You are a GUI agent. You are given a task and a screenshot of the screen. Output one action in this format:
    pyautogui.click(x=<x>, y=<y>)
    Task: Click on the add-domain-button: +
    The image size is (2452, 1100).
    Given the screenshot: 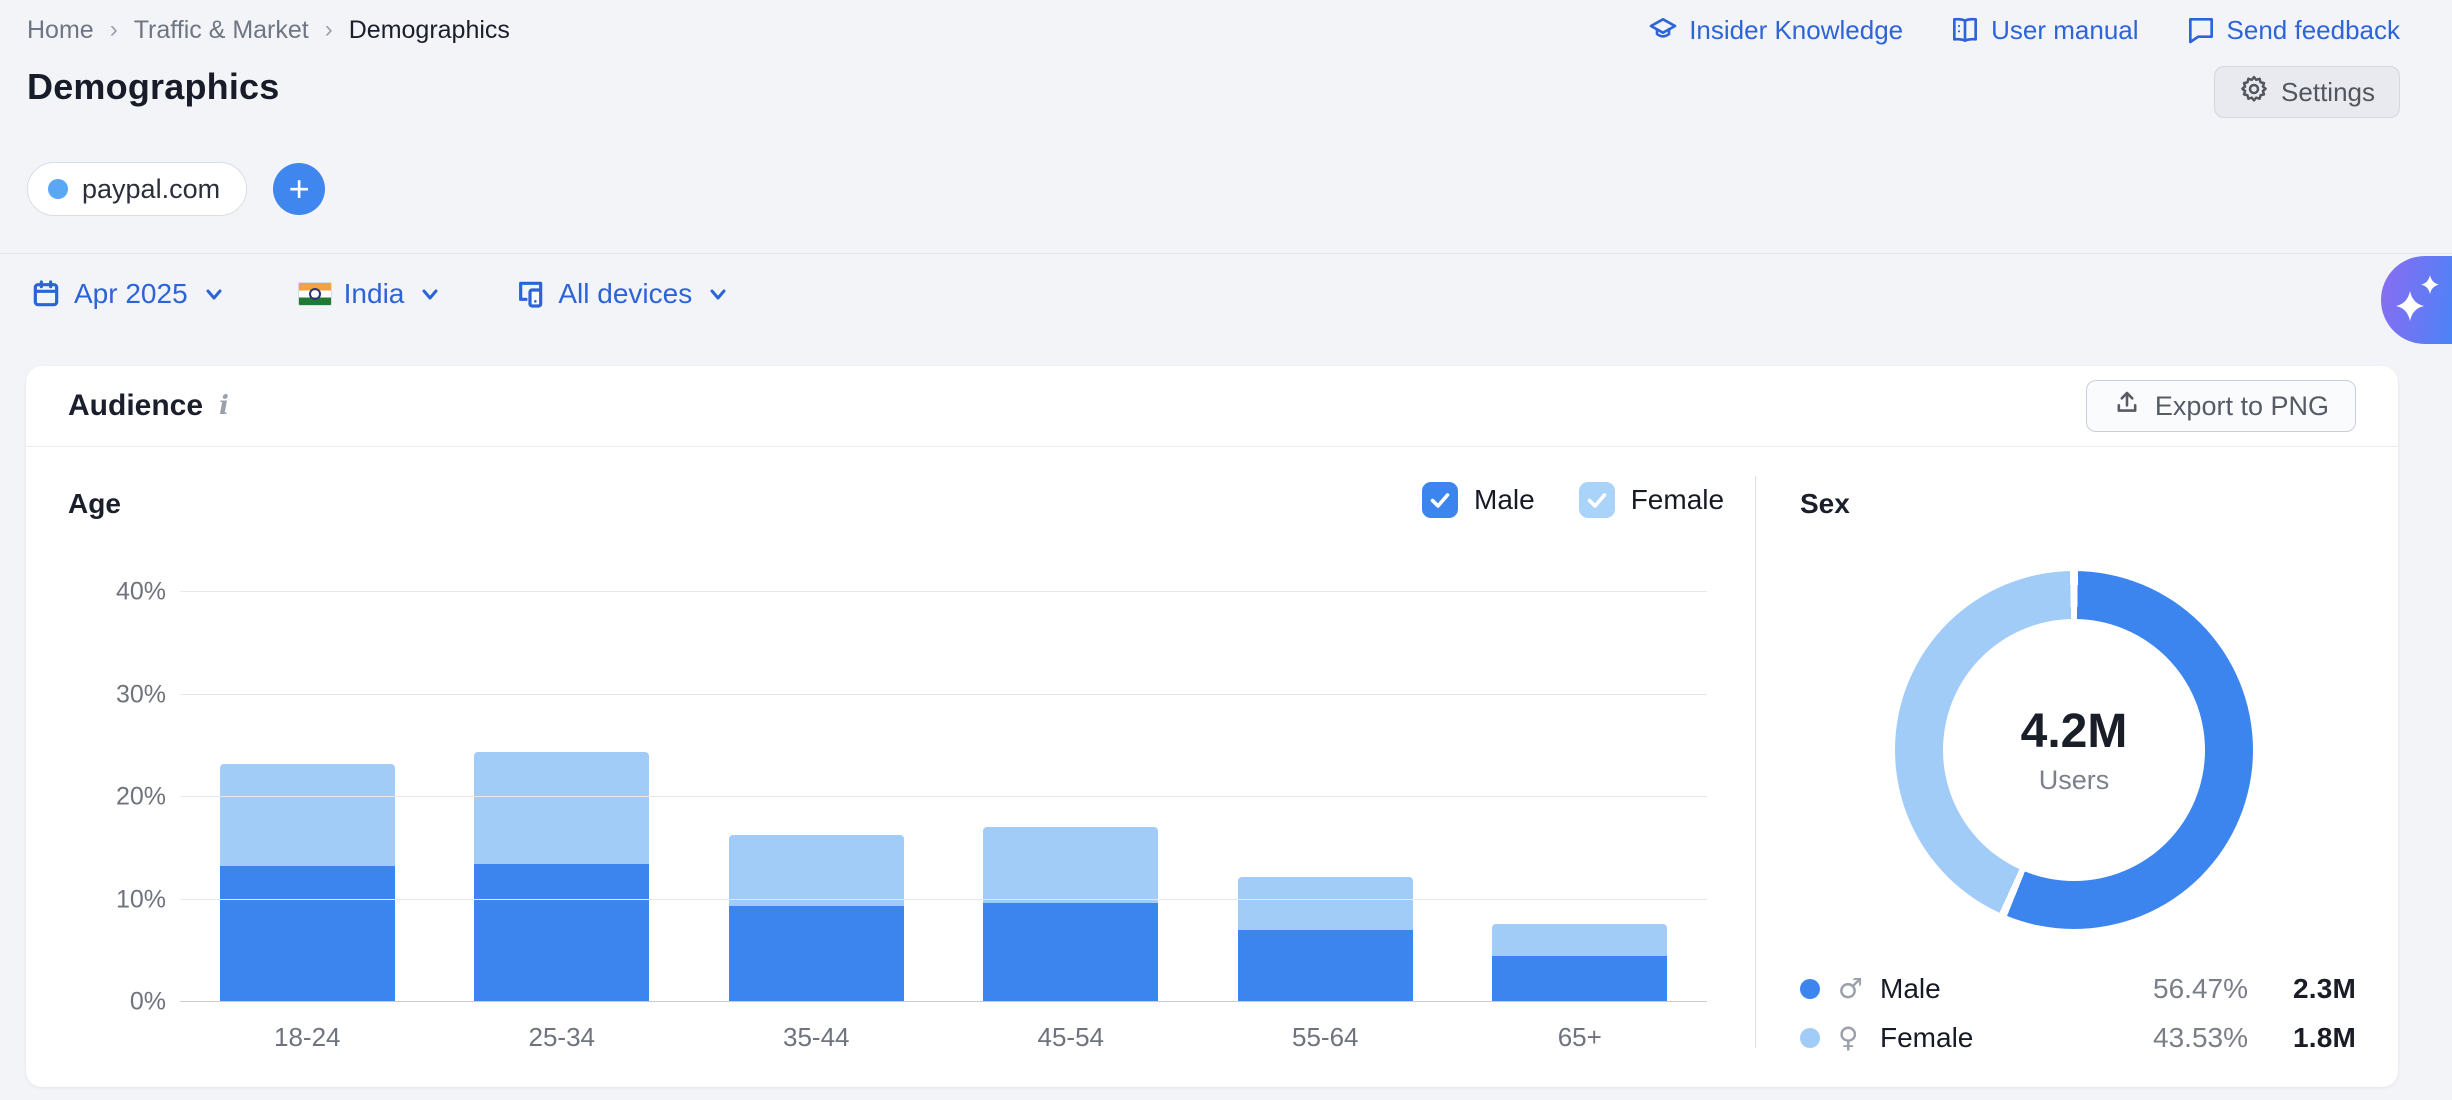 What is the action you would take?
    pyautogui.click(x=299, y=189)
    